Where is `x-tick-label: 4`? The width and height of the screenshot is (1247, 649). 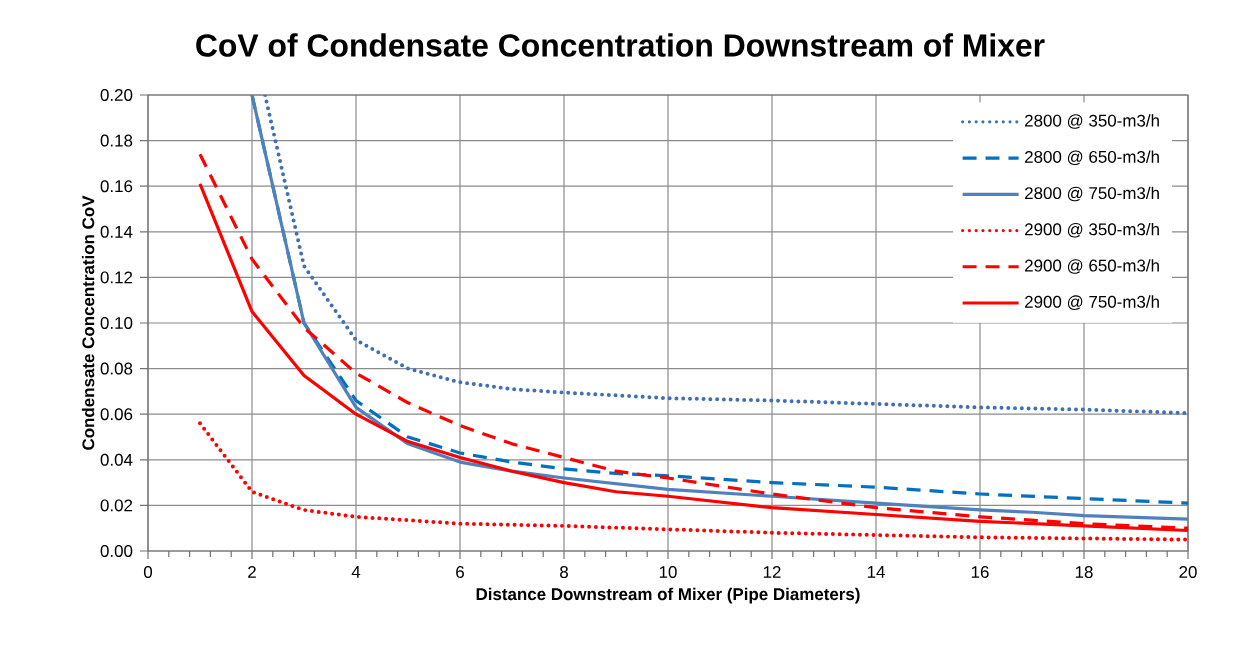
x-tick-label: 4 is located at coordinates (356, 572).